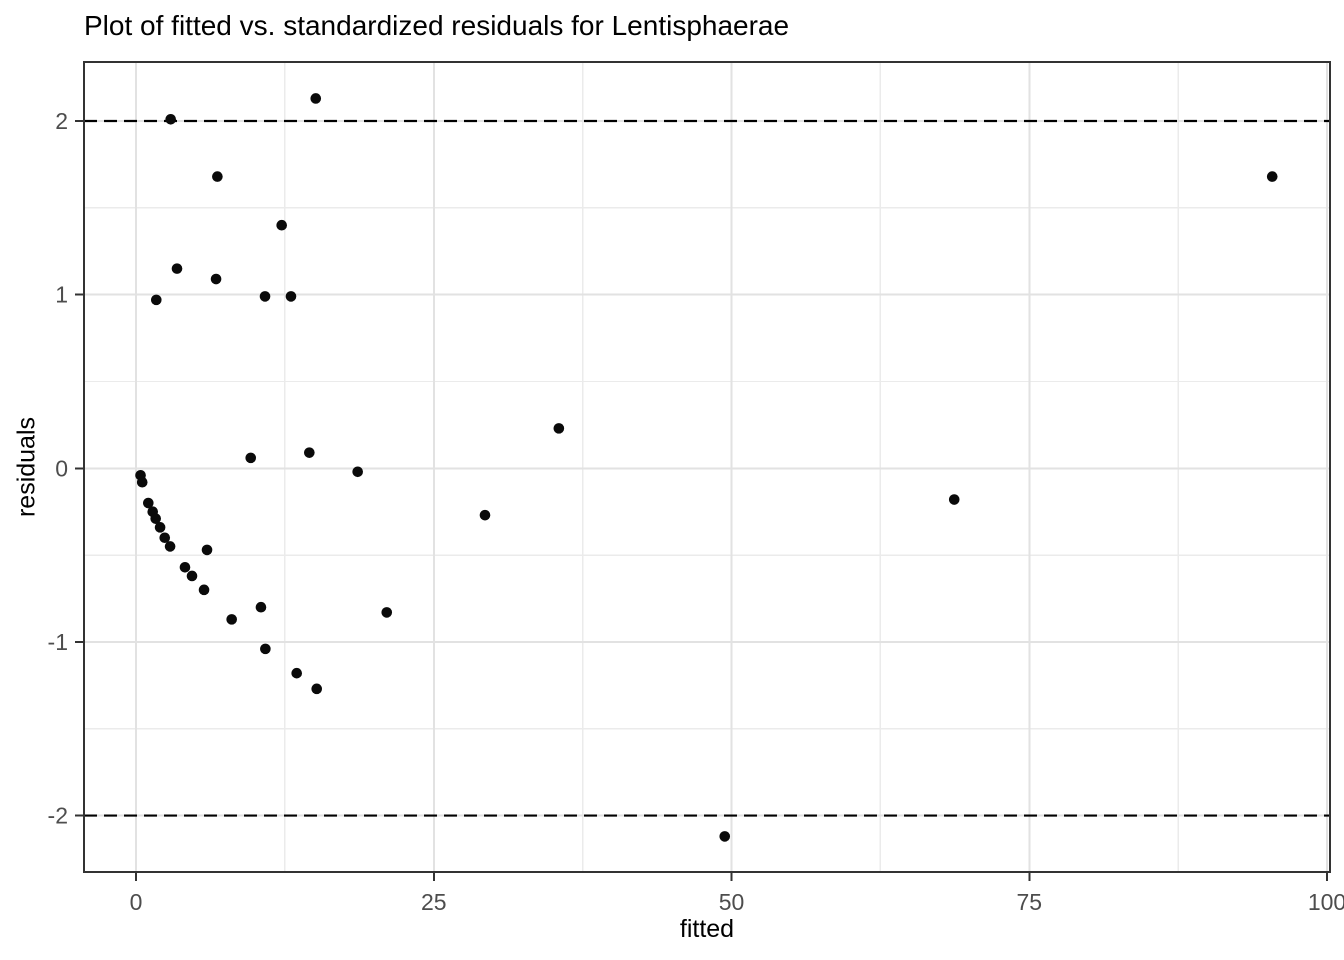  I want to click on y-tick-label: 0, so click(61, 468).